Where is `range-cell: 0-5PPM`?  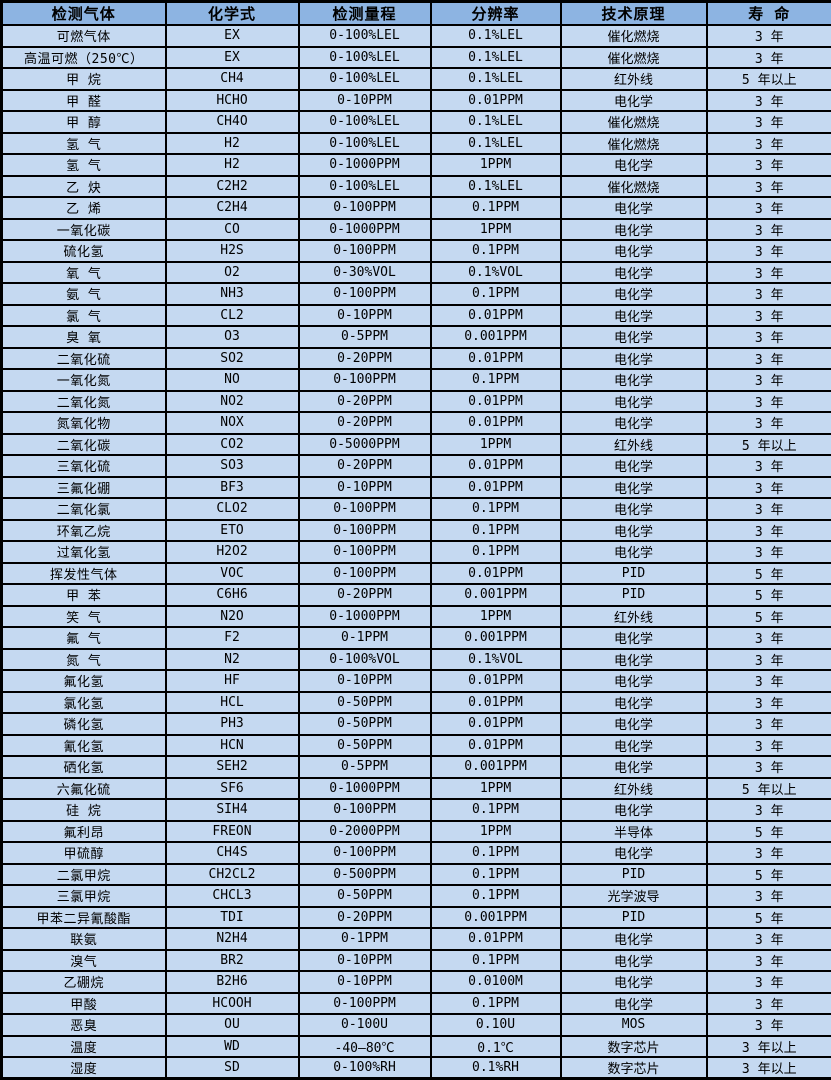
range-cell: 0-5PPM is located at coordinates (365, 337).